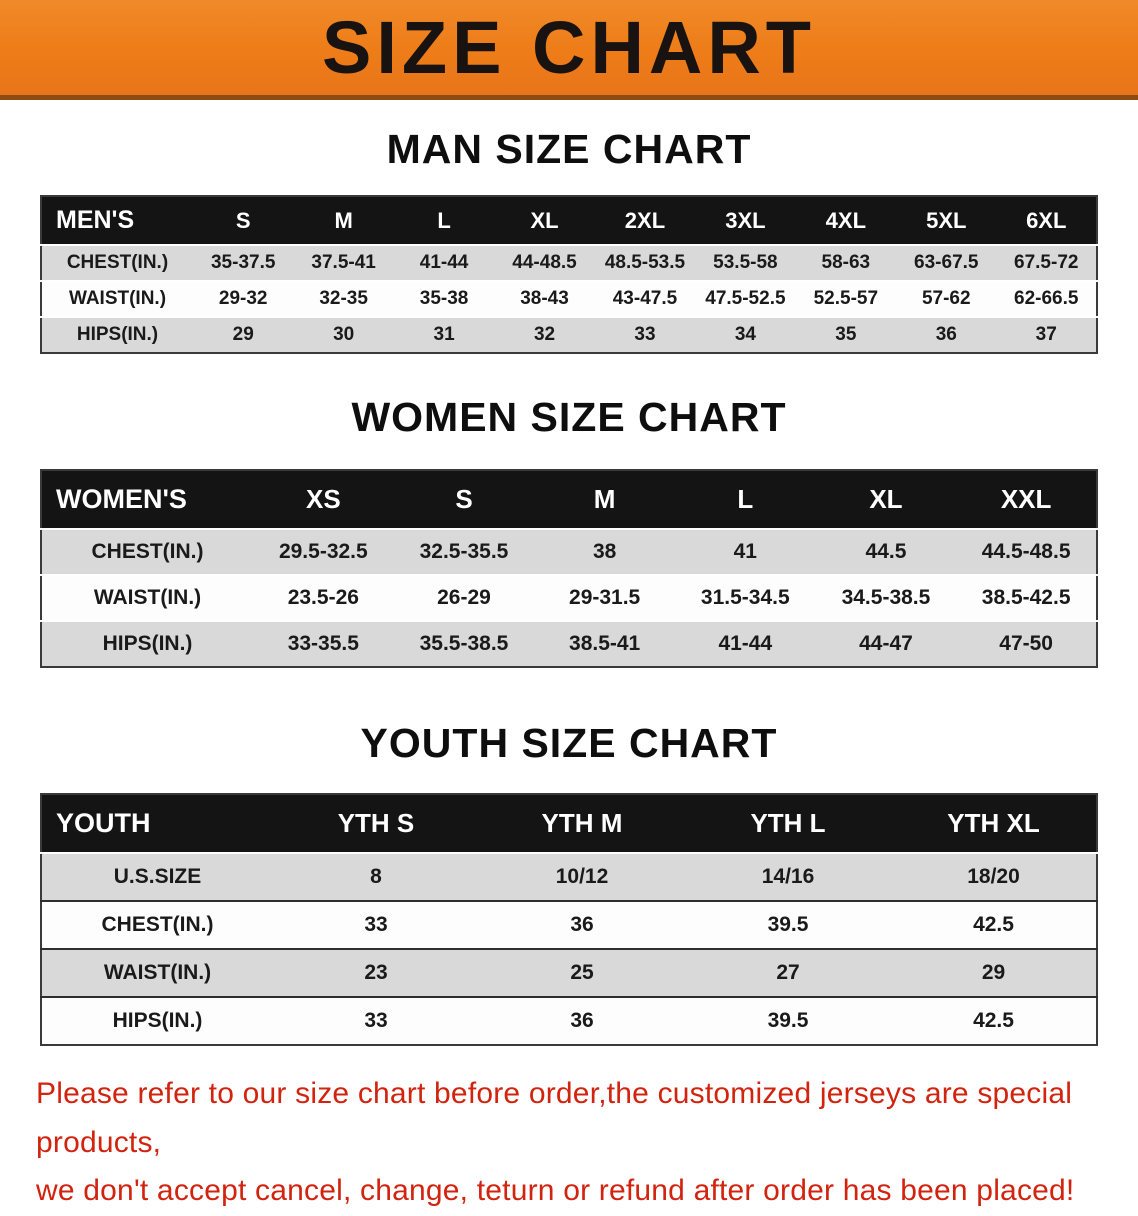  Describe the element at coordinates (376, 876) in the screenshot. I see `size-value-cell: 8` at that location.